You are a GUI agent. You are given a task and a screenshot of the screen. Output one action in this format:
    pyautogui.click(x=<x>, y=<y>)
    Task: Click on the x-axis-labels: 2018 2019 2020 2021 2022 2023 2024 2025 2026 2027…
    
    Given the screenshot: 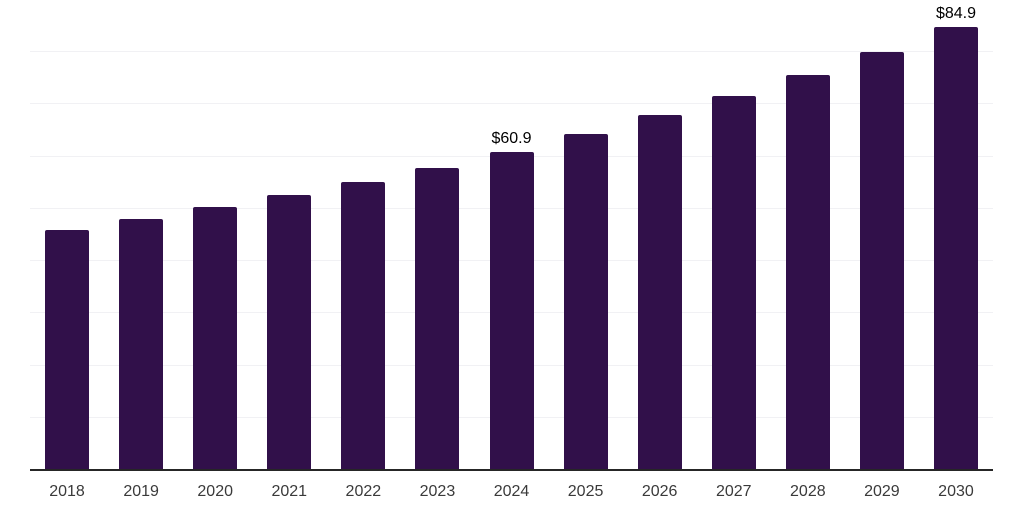 What is the action you would take?
    pyautogui.click(x=511, y=491)
    